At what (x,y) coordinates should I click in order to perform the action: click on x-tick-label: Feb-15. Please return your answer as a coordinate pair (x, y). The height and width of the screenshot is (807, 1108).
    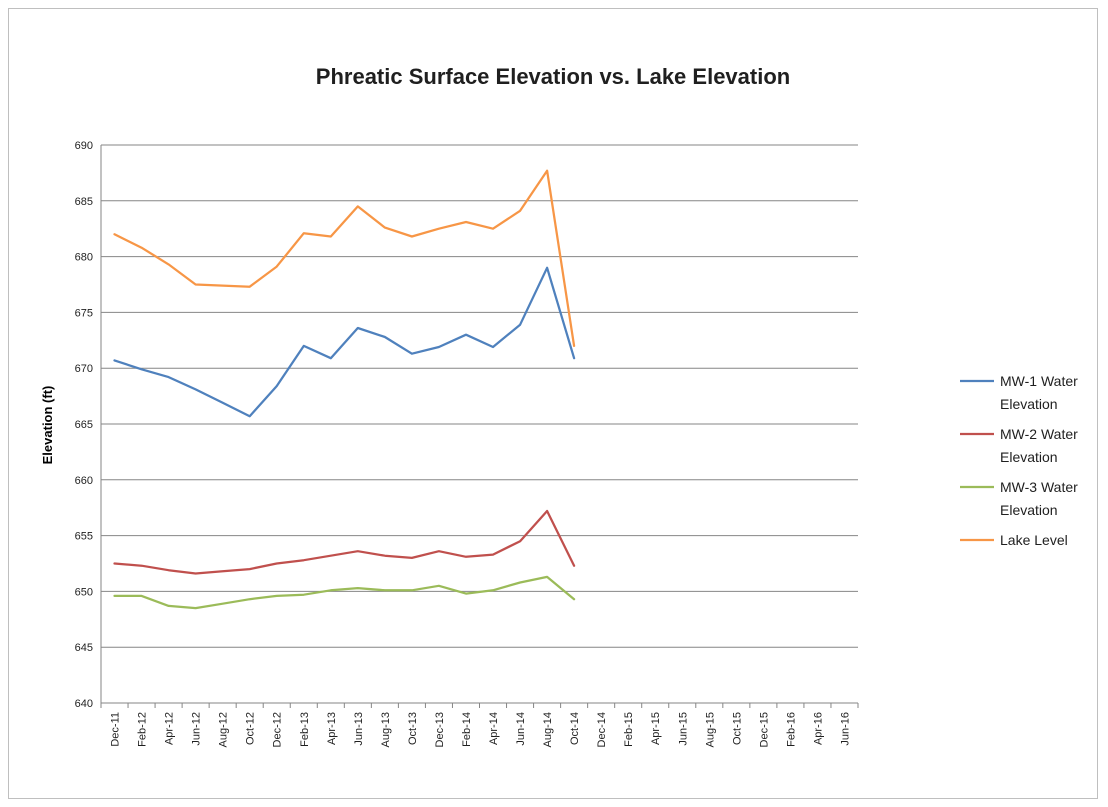
    Looking at the image, I should click on (629, 729).